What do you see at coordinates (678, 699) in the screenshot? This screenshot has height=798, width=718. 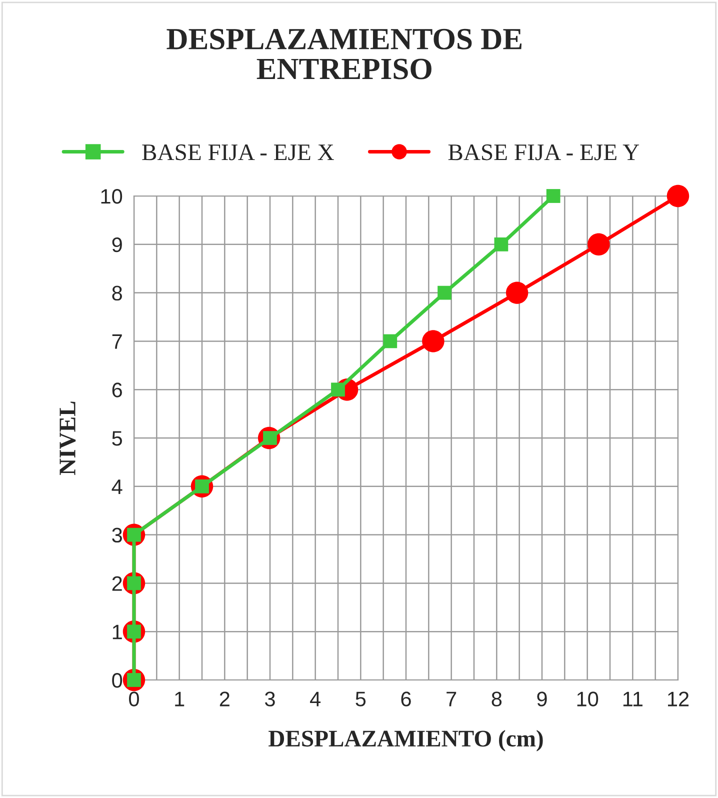 I see `x-tick-label: 12` at bounding box center [678, 699].